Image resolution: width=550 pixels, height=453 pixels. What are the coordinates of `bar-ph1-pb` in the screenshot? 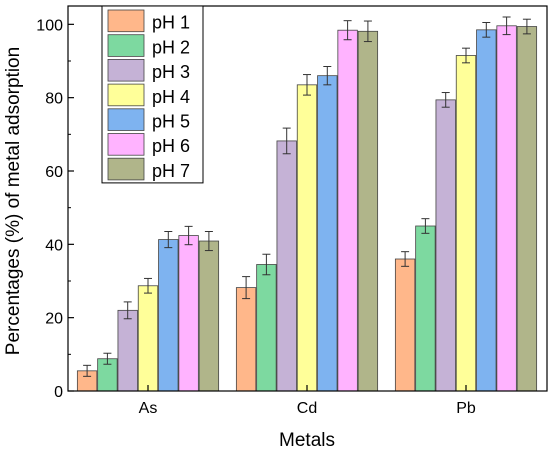 It's located at (405, 325).